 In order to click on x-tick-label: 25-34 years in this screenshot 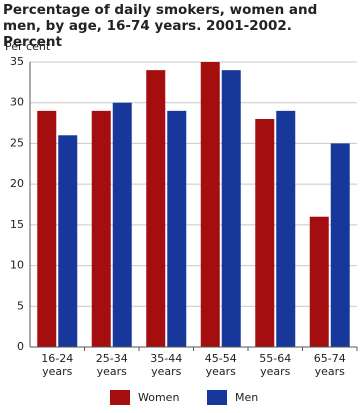, I will do `click(112, 365)`.